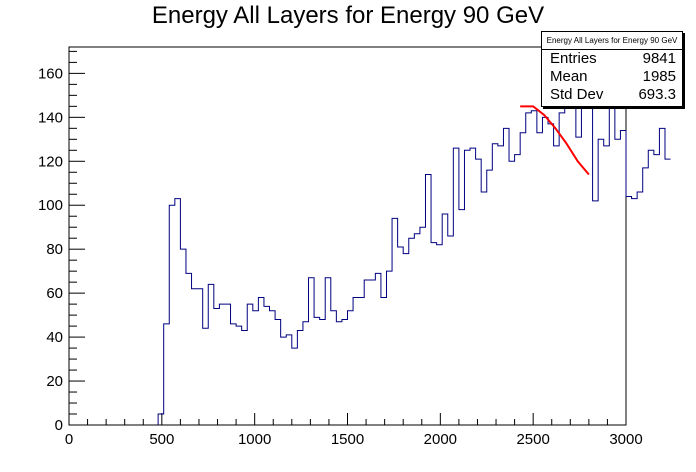 The height and width of the screenshot is (472, 696). What do you see at coordinates (625, 439) in the screenshot?
I see `x-tick-label: 3000` at bounding box center [625, 439].